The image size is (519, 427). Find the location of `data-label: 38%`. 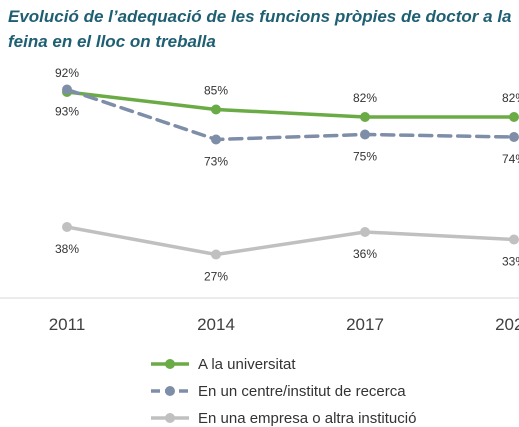

data-label: 38% is located at coordinates (67, 249).